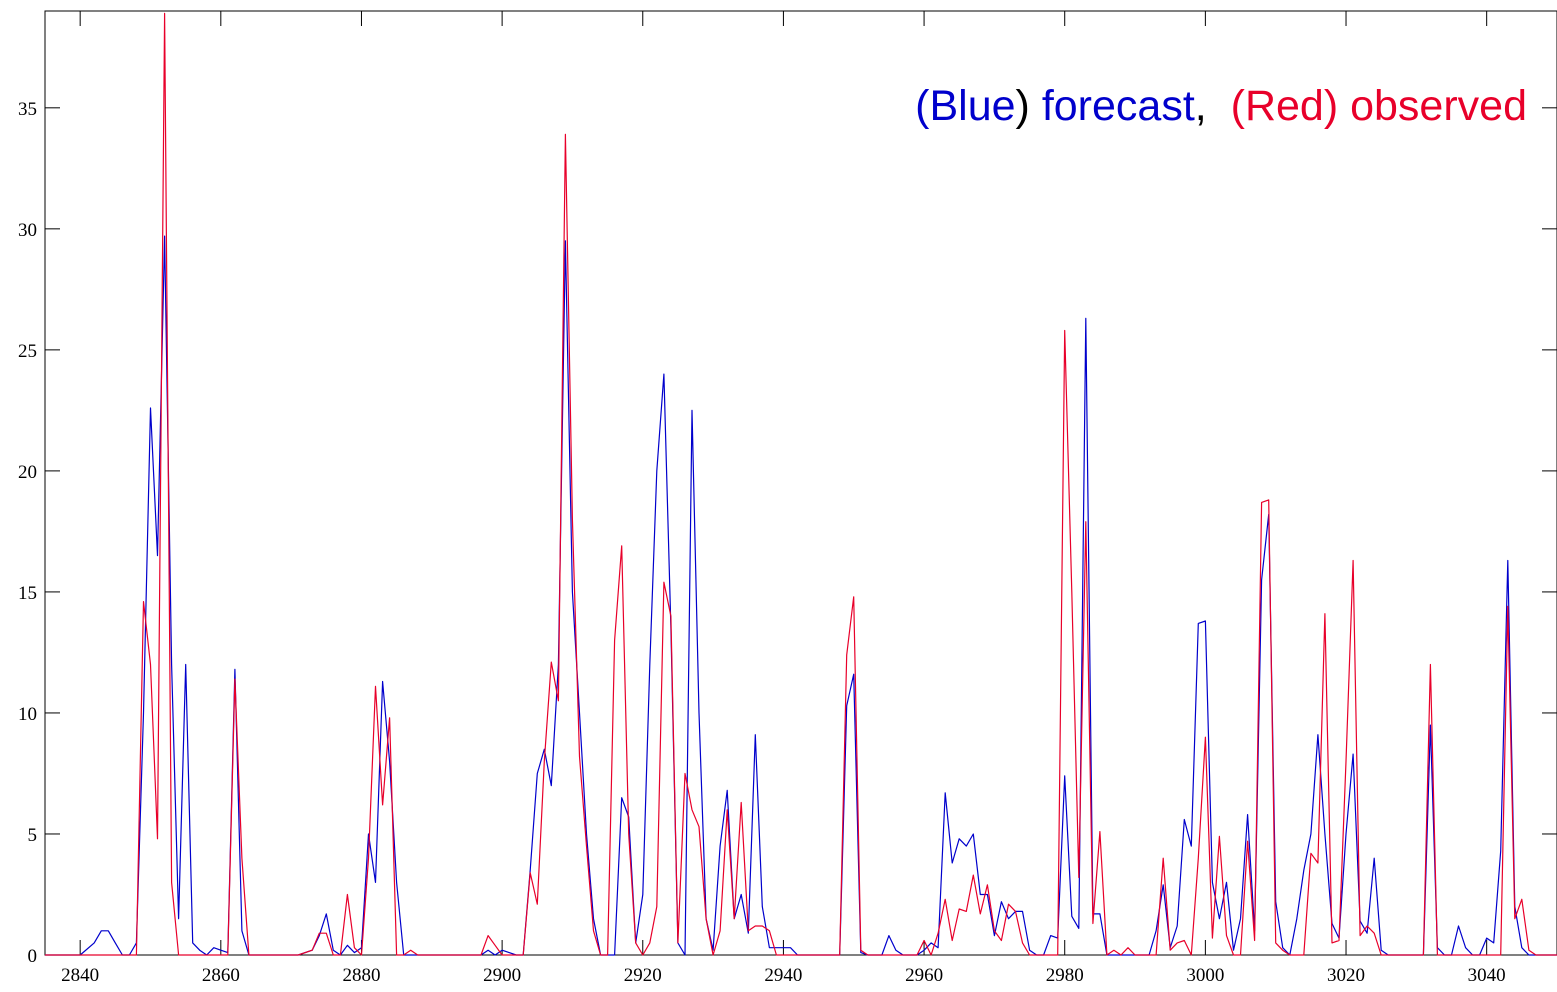 The width and height of the screenshot is (1557, 992). Describe the element at coordinates (27, 472) in the screenshot. I see `y-tick-label: 20` at that location.